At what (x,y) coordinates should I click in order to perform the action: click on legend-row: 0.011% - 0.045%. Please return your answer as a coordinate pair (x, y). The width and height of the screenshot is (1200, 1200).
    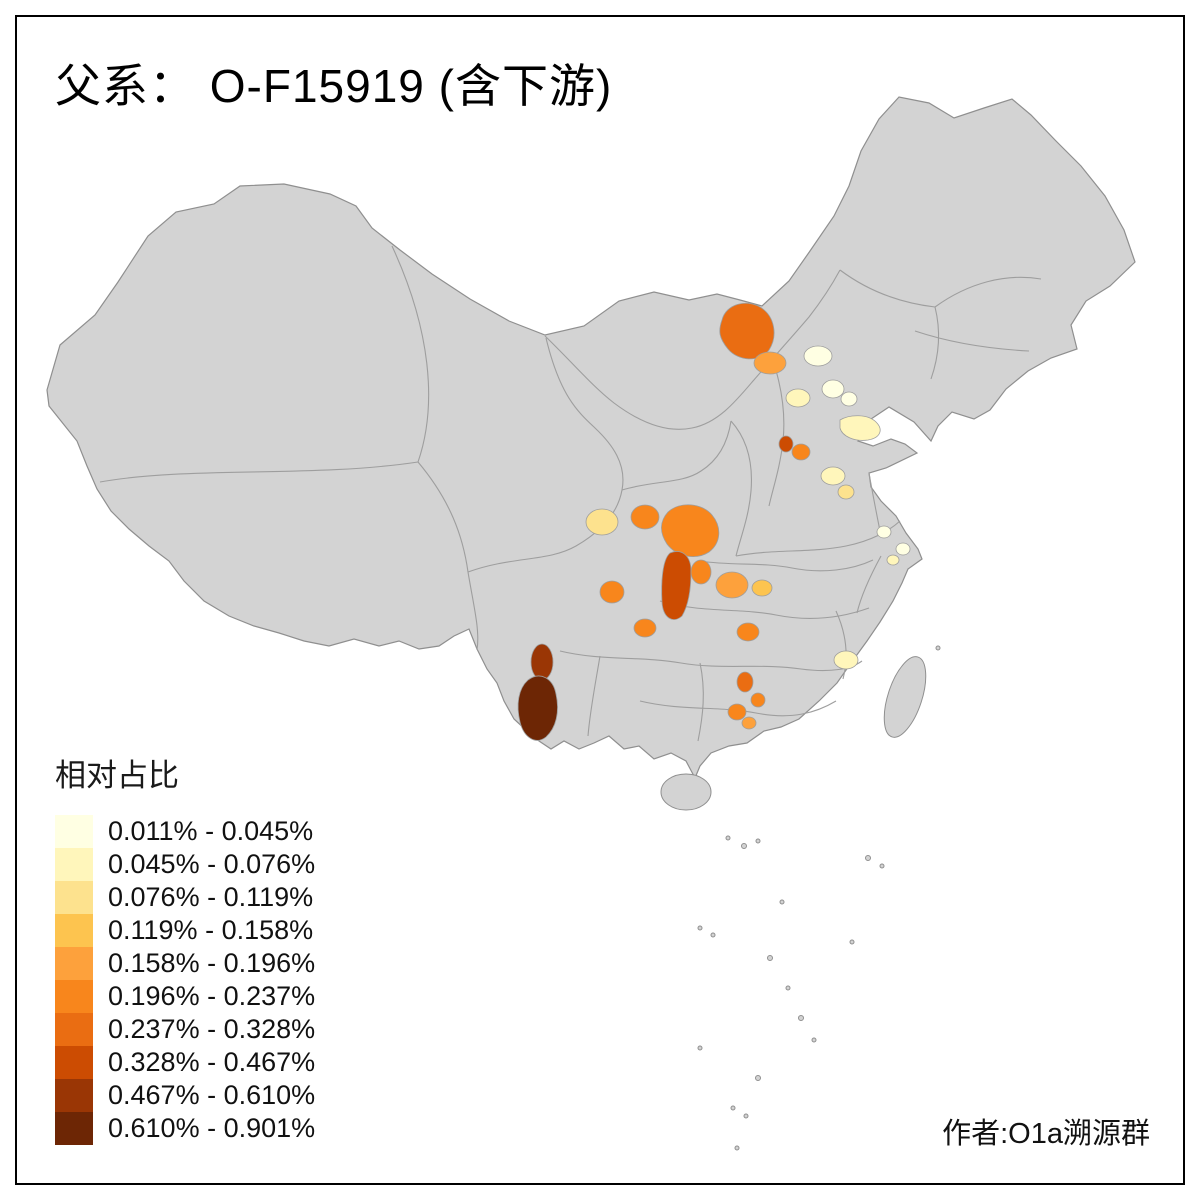
    Looking at the image, I should click on (185, 831).